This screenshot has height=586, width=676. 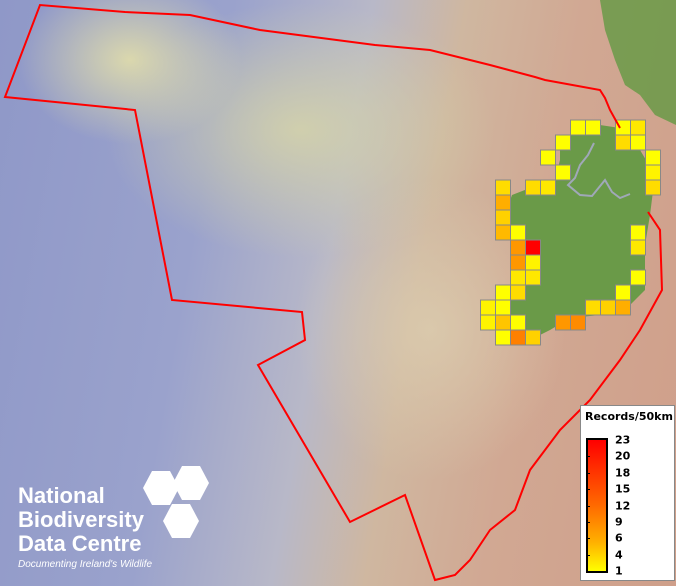 I want to click on map-legend: Records/50km 23 20 18 15 12 9 6 4 1, so click(x=627, y=493).